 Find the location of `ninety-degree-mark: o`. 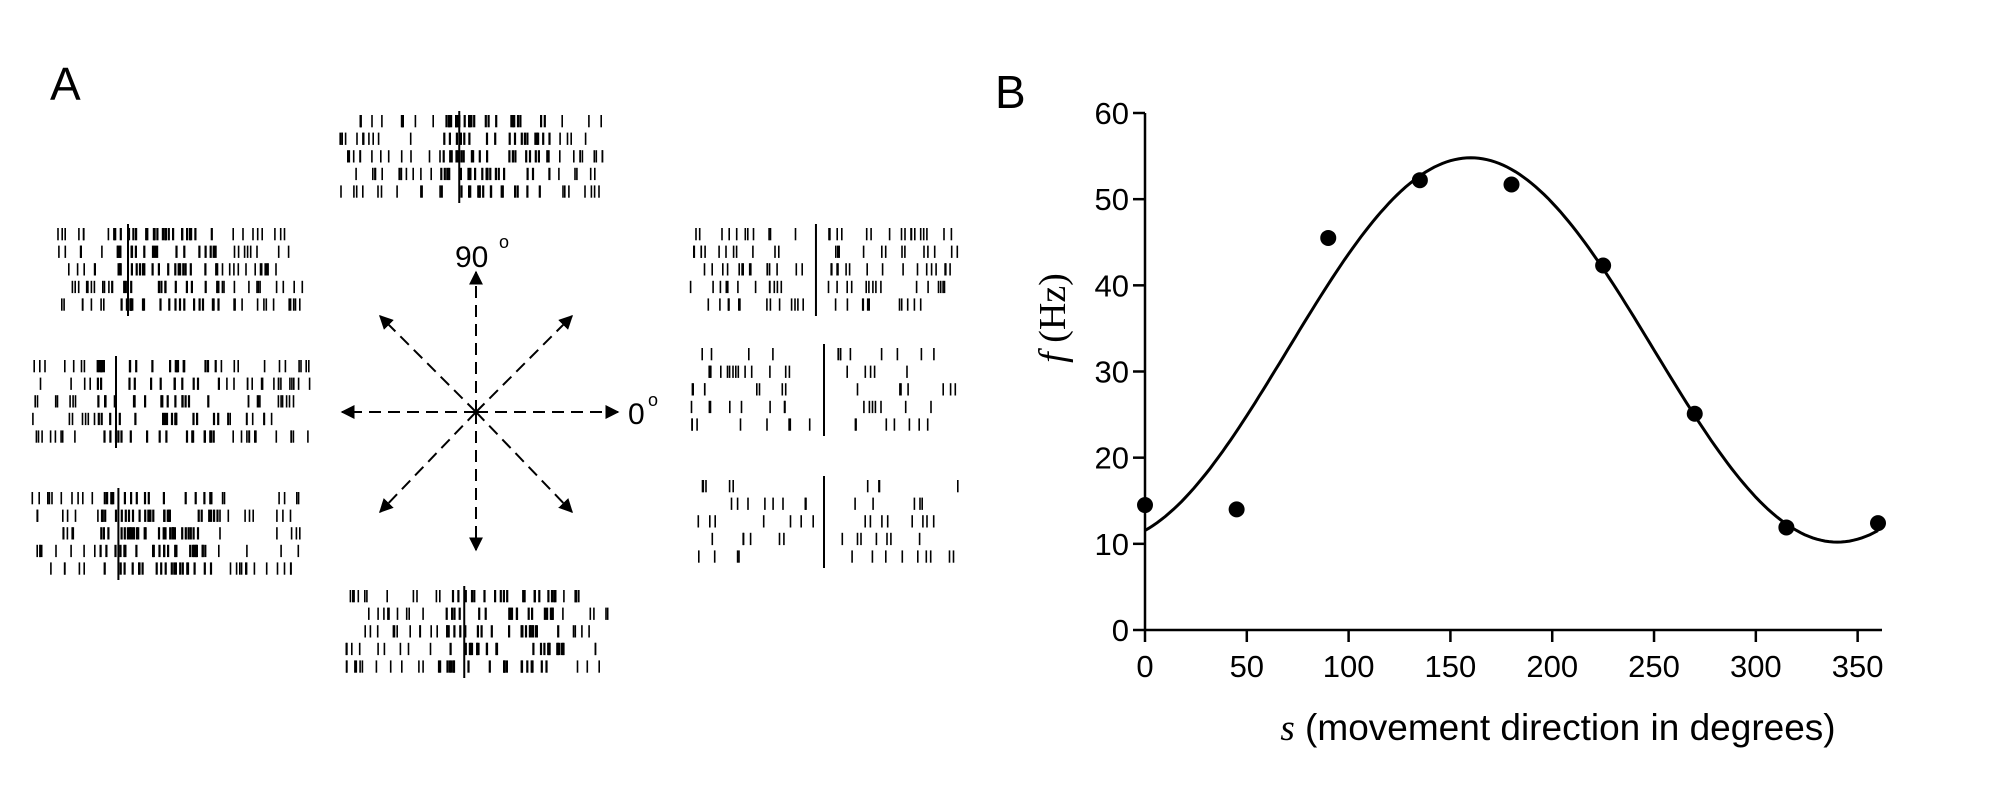

ninety-degree-mark: o is located at coordinates (504, 242).